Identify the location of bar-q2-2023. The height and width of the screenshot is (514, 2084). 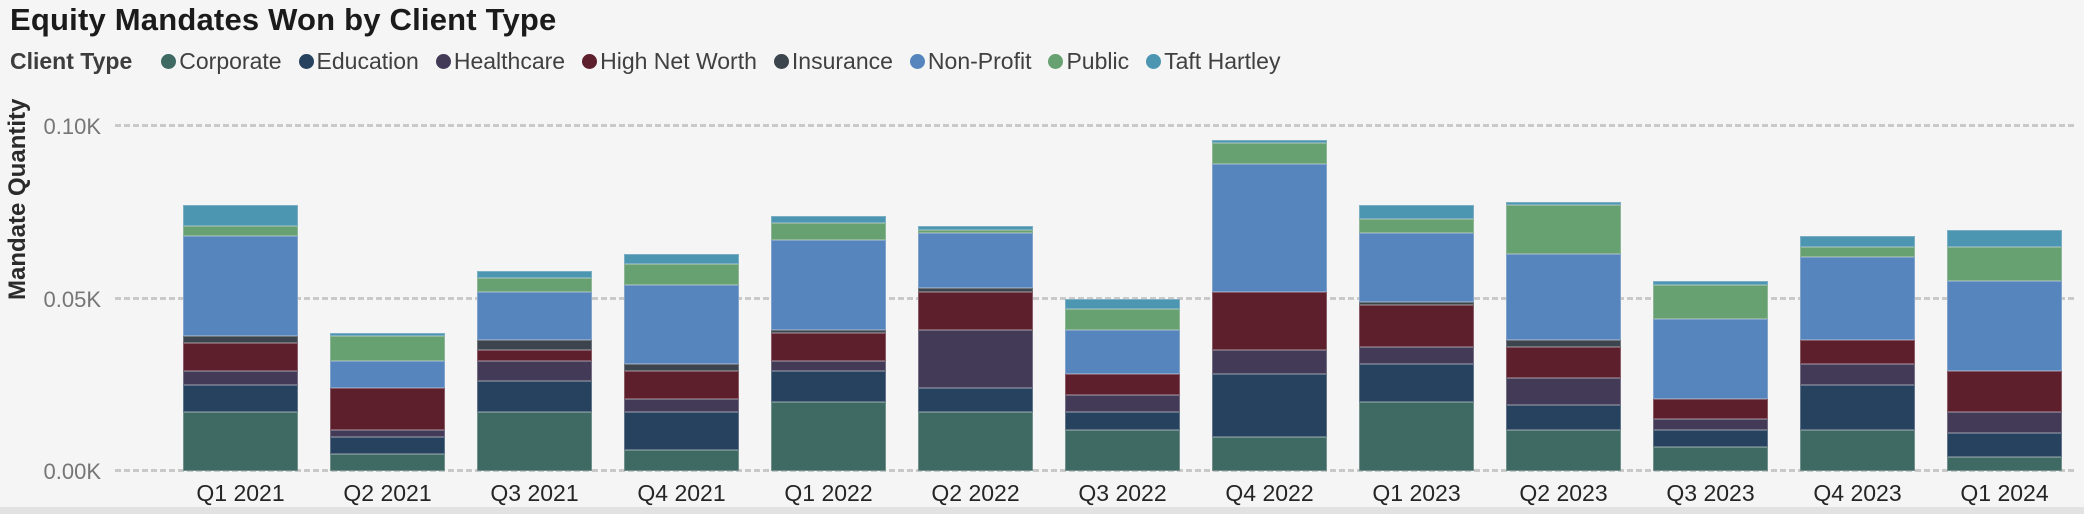
(1563, 336).